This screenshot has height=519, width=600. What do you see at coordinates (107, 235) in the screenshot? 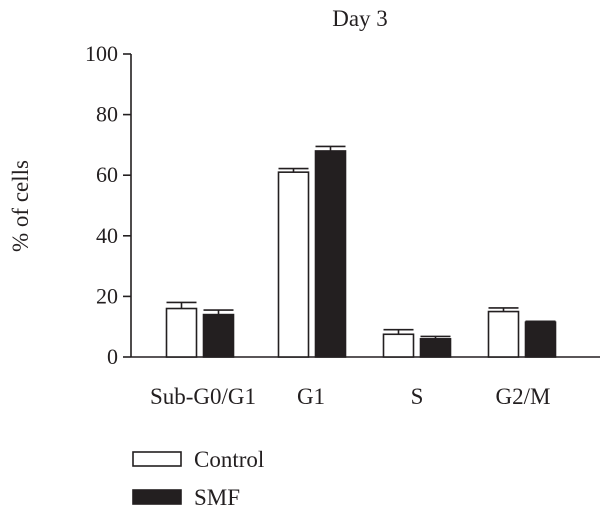
I see `y-tick-label: 40` at bounding box center [107, 235].